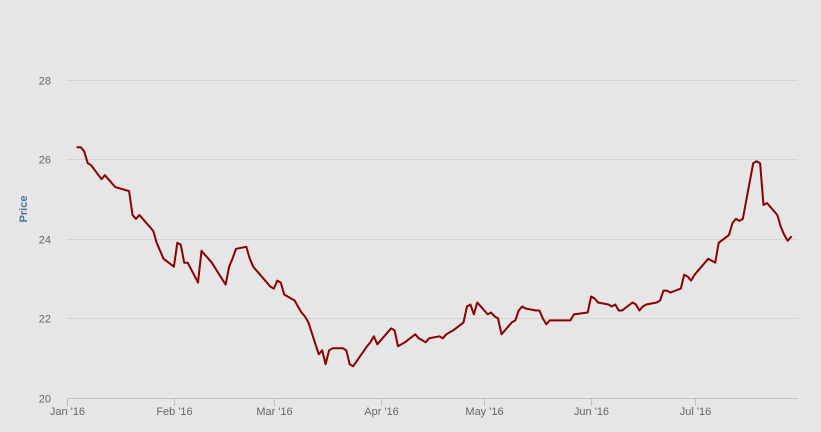 The width and height of the screenshot is (821, 432). I want to click on x-tick-label: Apr '16, so click(381, 412).